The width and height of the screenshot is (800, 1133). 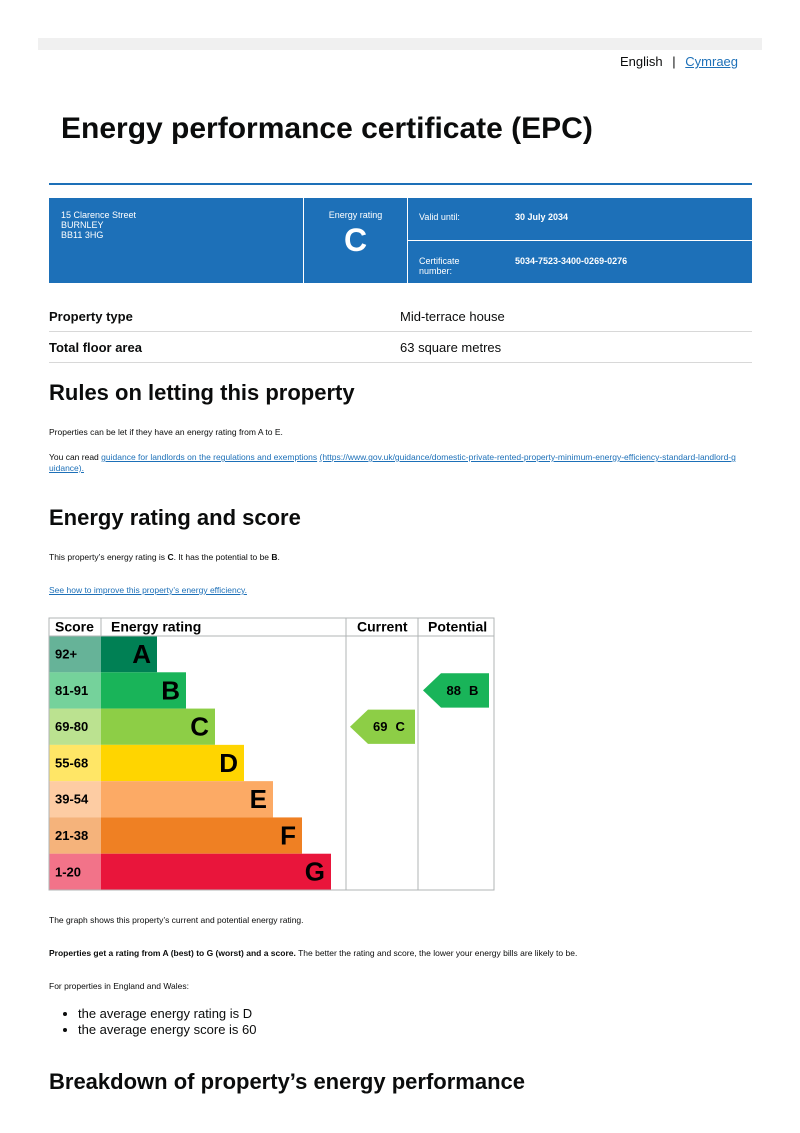 What do you see at coordinates (401, 726) in the screenshot?
I see `current-letter: C` at bounding box center [401, 726].